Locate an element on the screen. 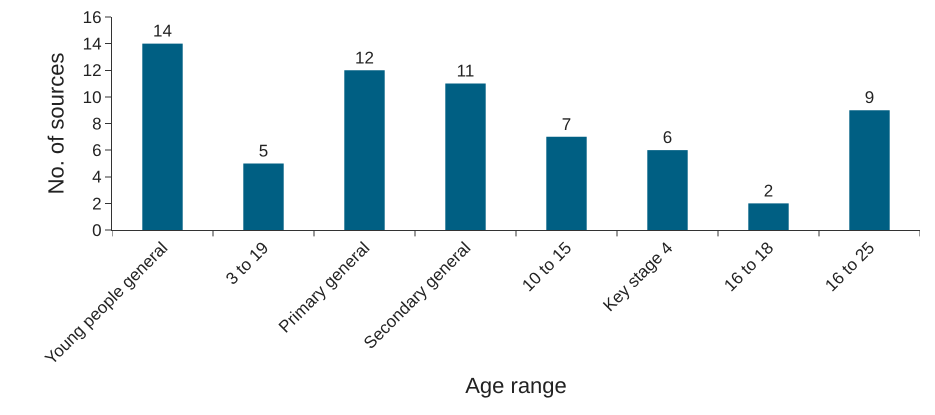 Image resolution: width=935 pixels, height=415 pixels. y-tick-label: 4 is located at coordinates (97, 177).